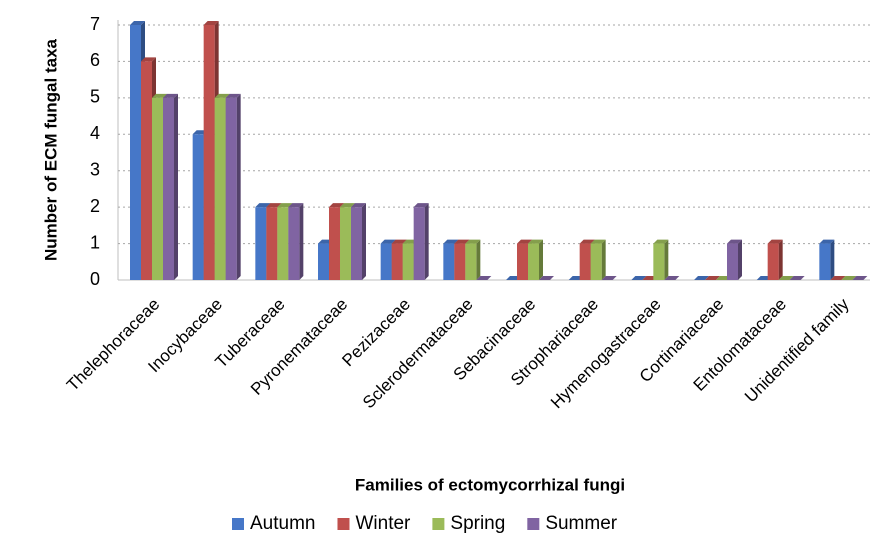  Describe the element at coordinates (95, 97) in the screenshot. I see `y-tick-label: 5` at that location.